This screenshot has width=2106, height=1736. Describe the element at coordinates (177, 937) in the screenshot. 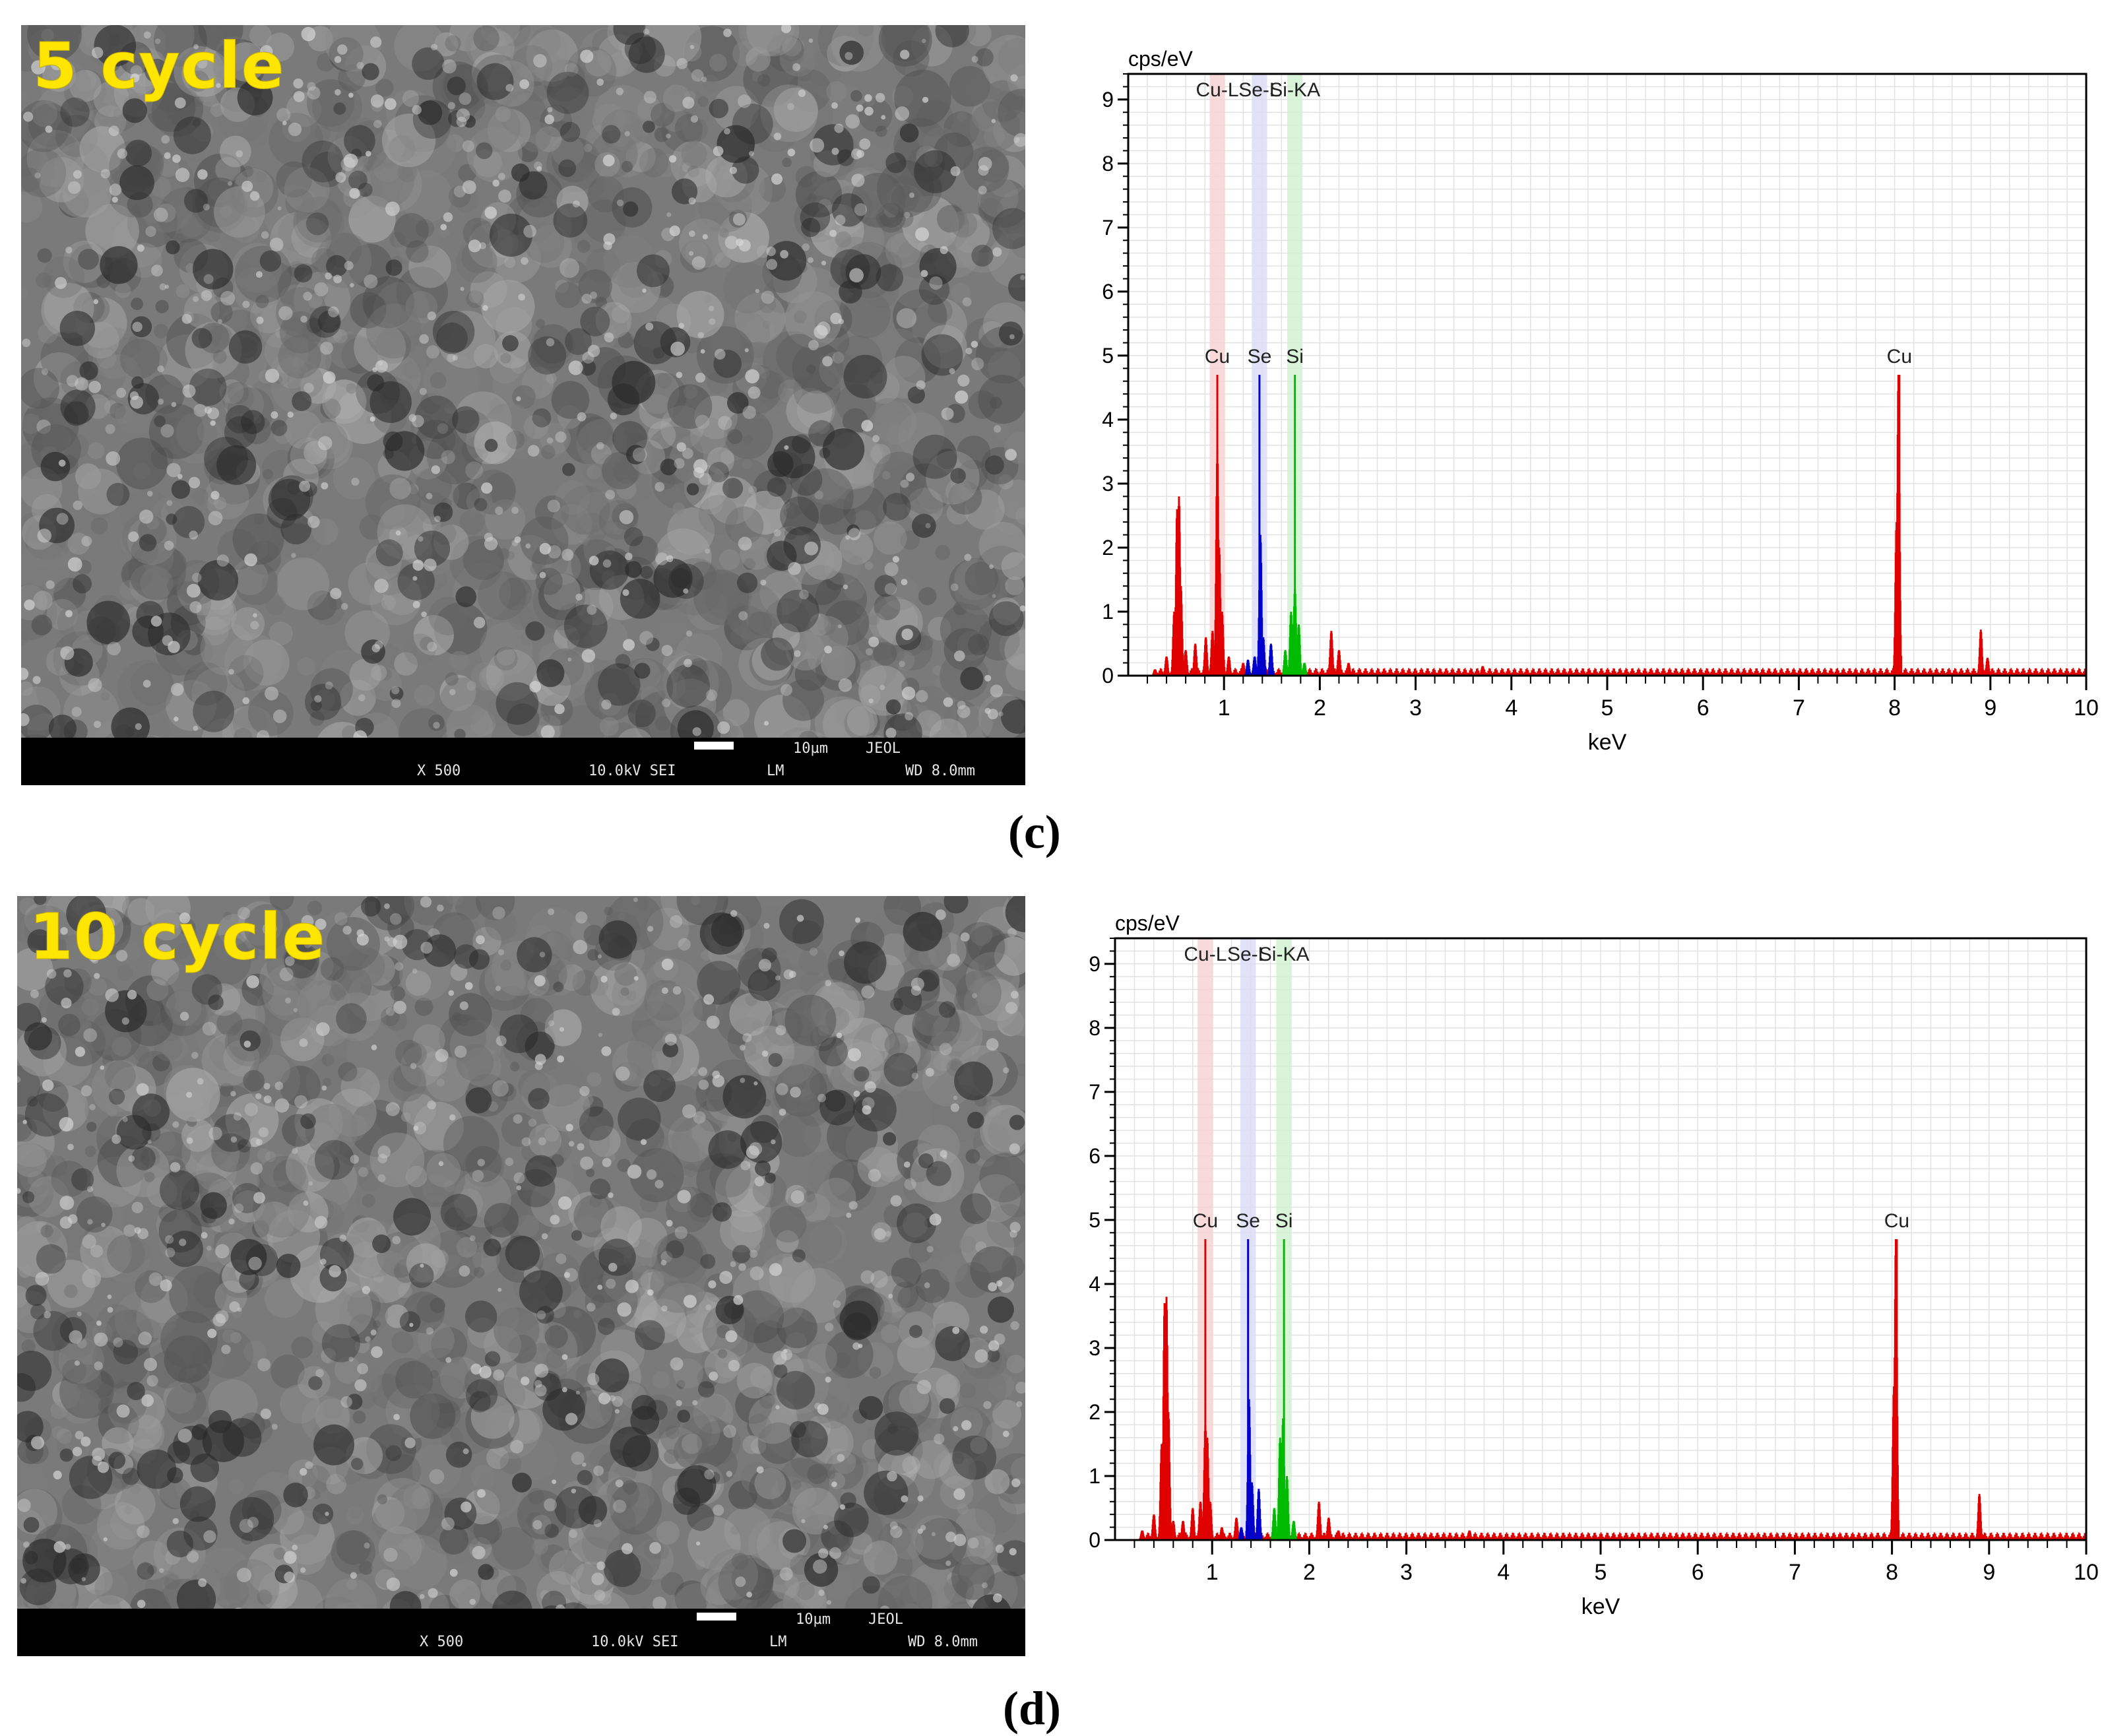

I see `sem-overlay-label: 10 cycle` at that location.